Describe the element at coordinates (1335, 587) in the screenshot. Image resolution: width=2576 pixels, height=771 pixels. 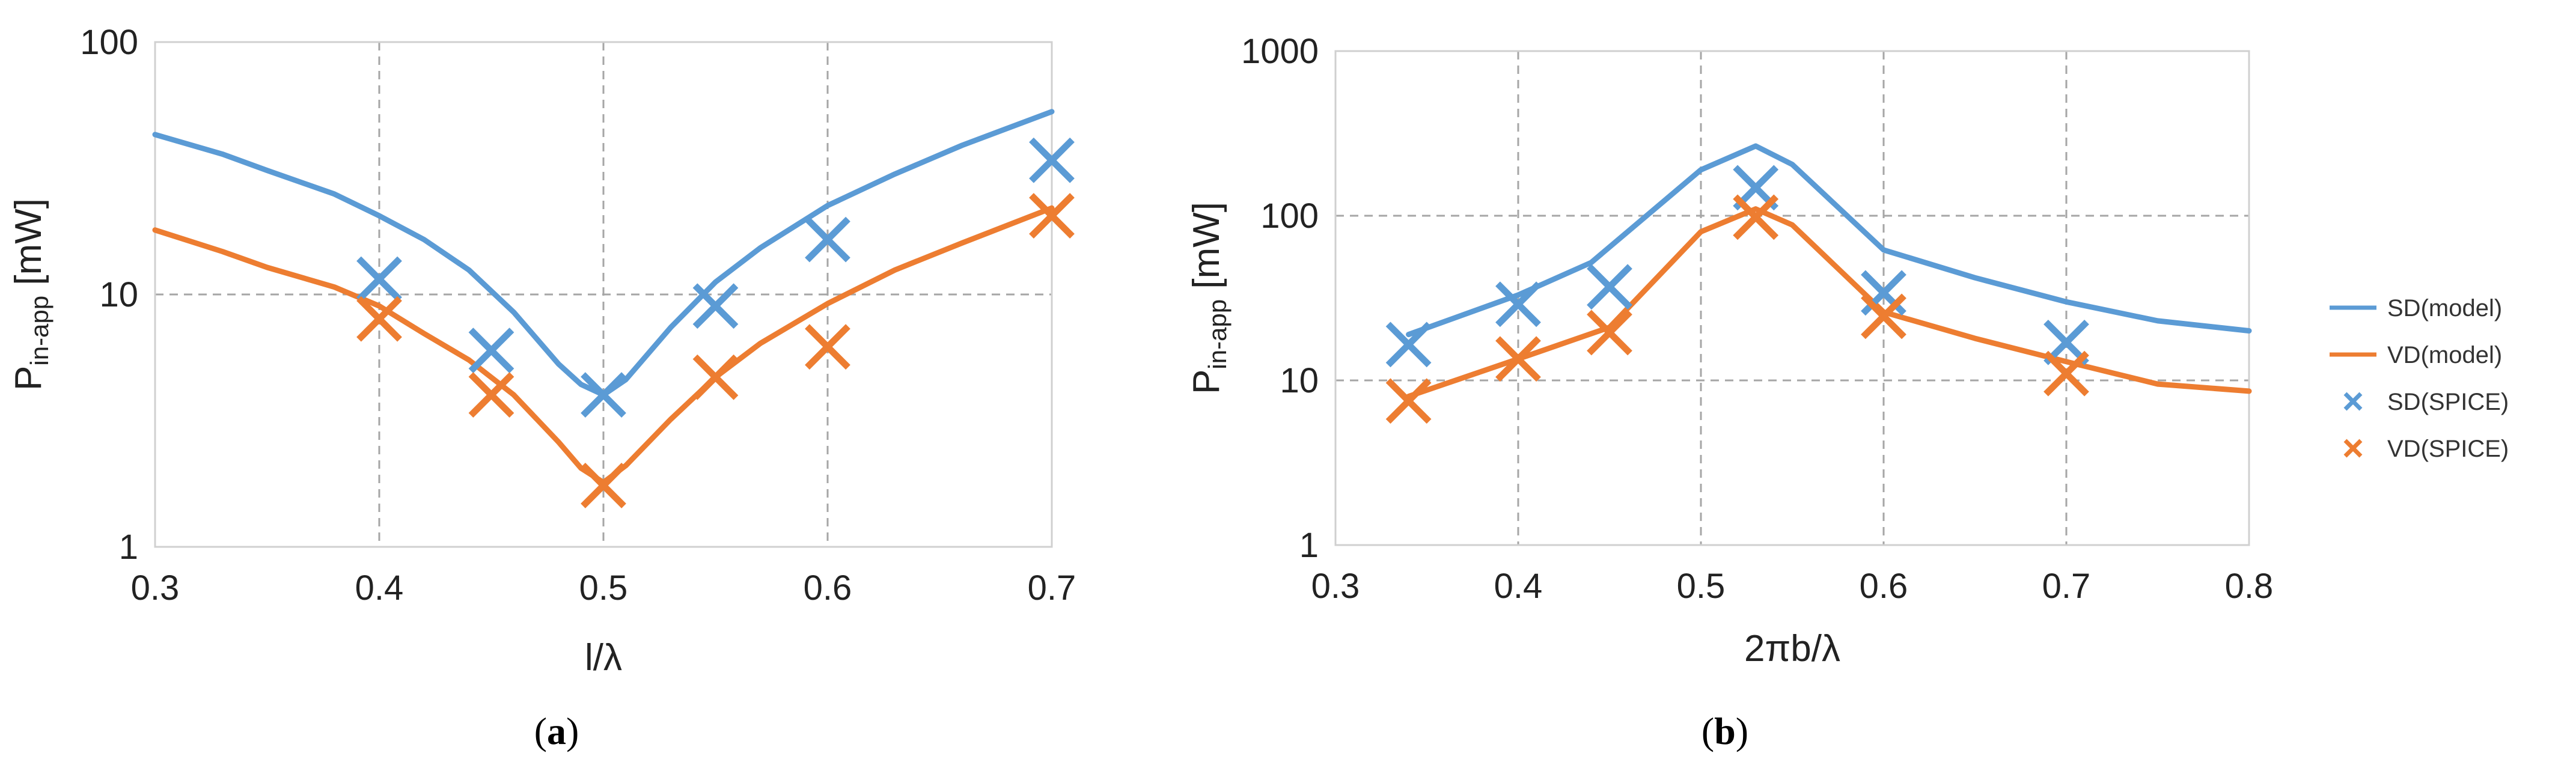
I see `chart-b-xtick-label: 0.3` at that location.